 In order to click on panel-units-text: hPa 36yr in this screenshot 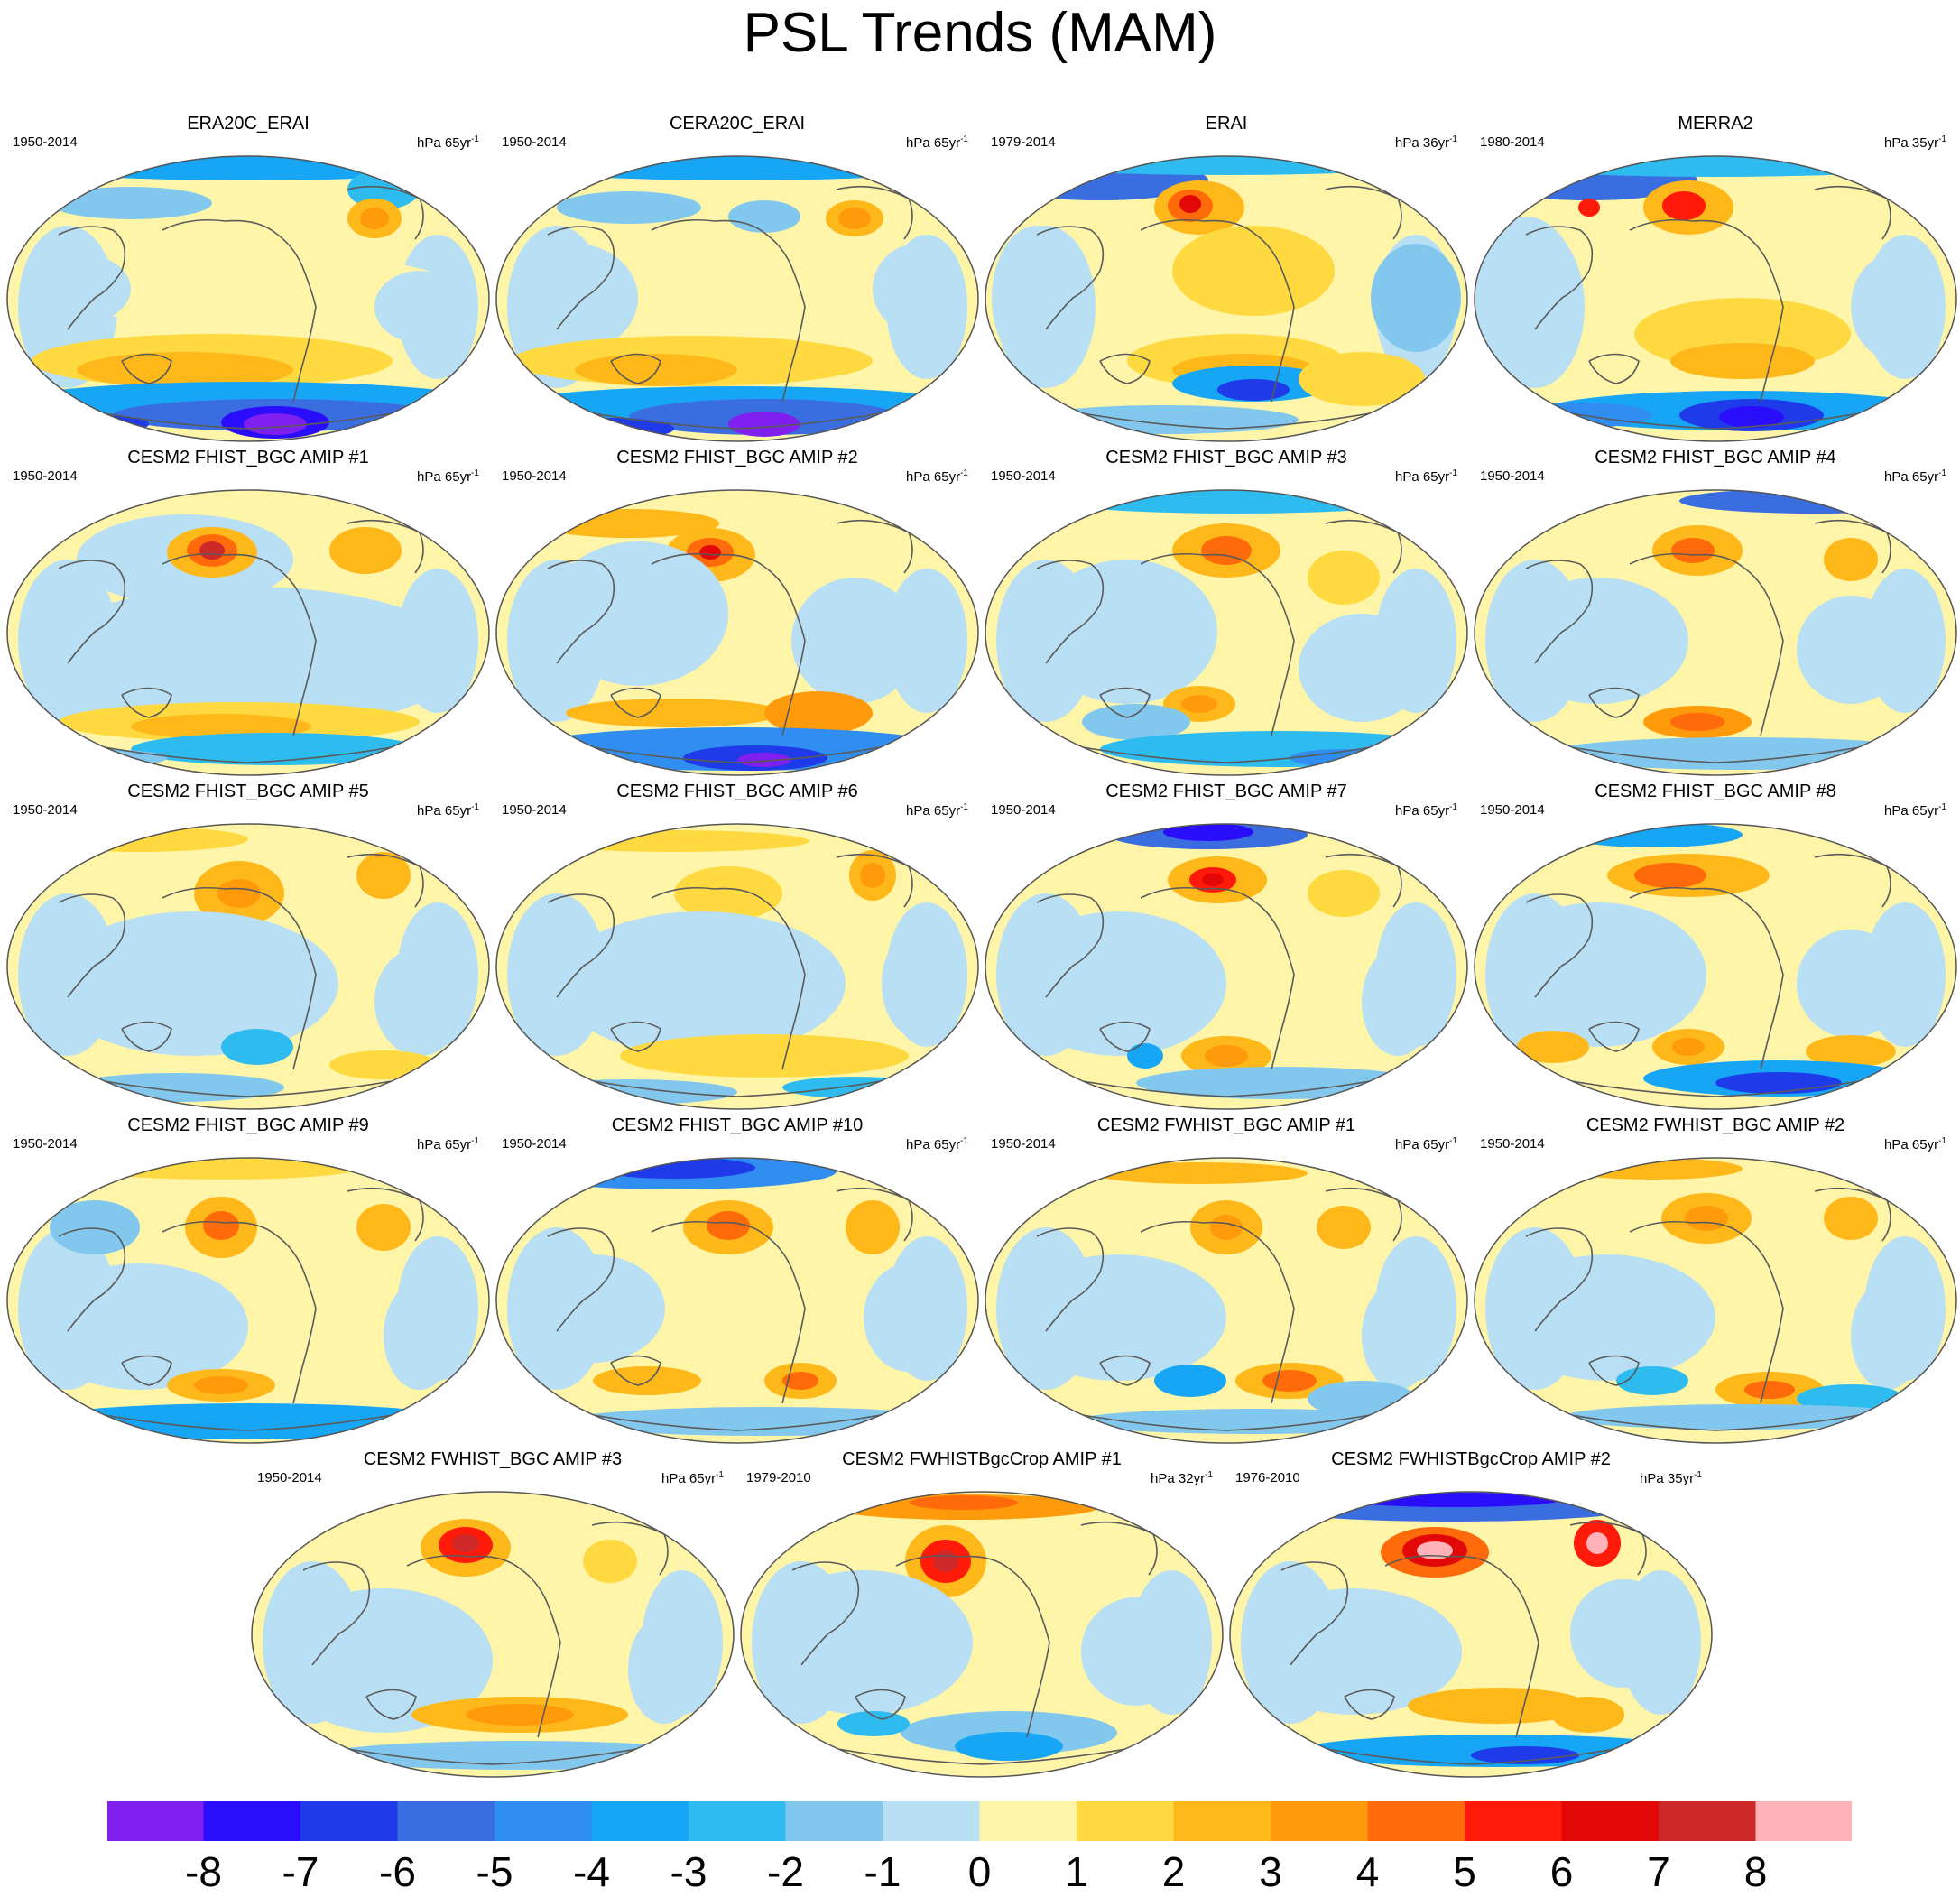, I will do `click(1422, 143)`.